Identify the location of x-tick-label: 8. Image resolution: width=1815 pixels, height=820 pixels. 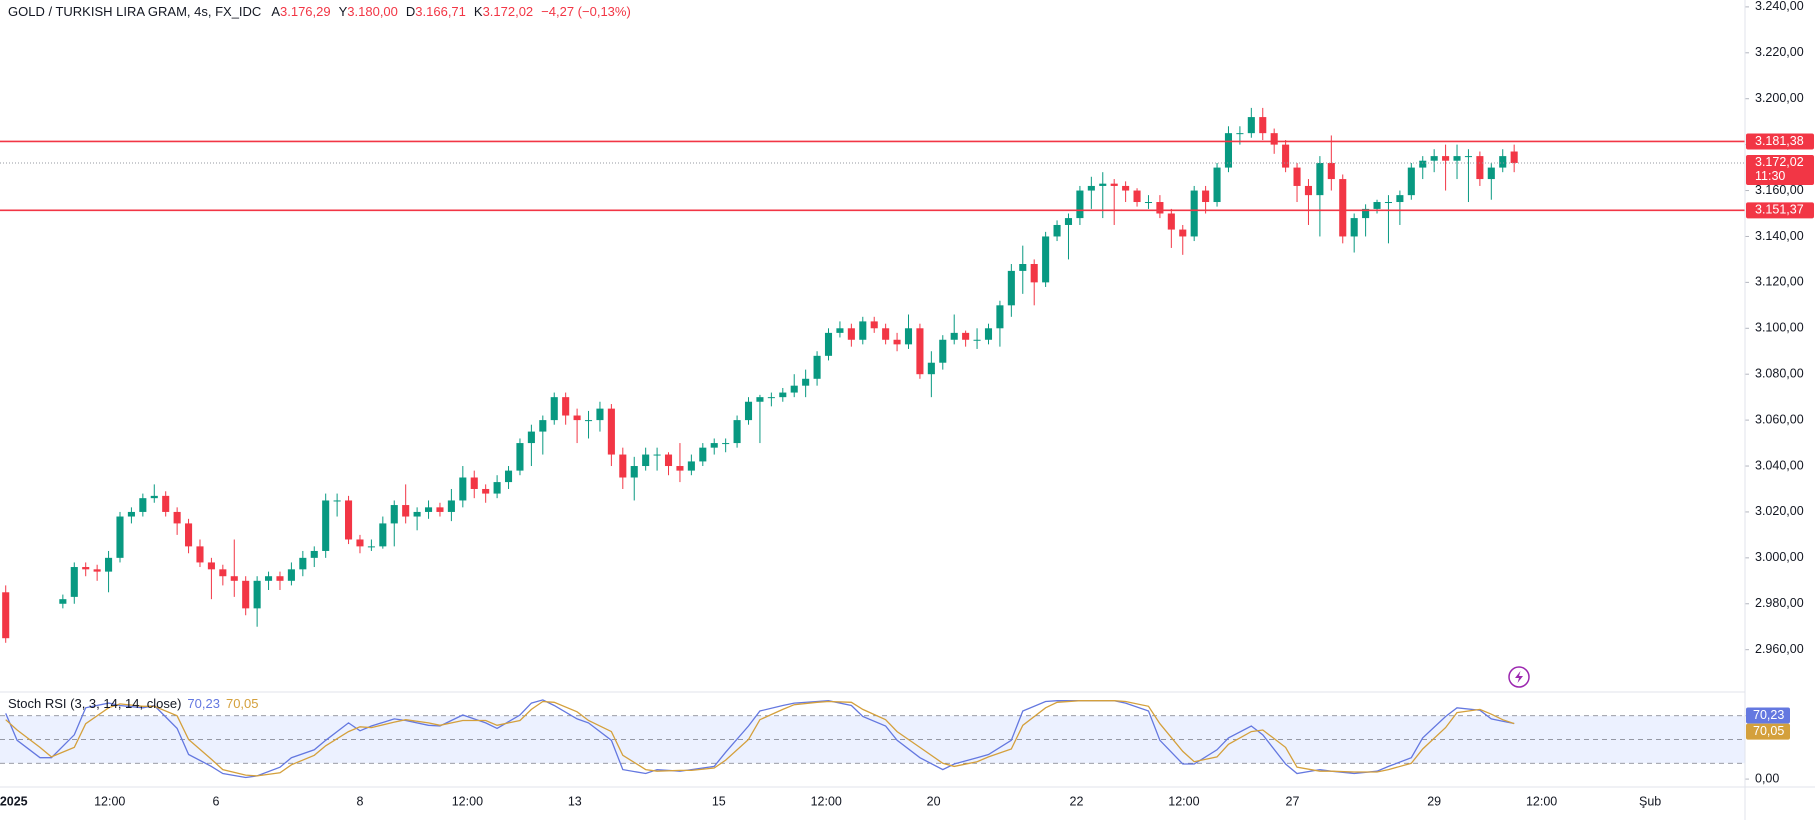
(359, 801).